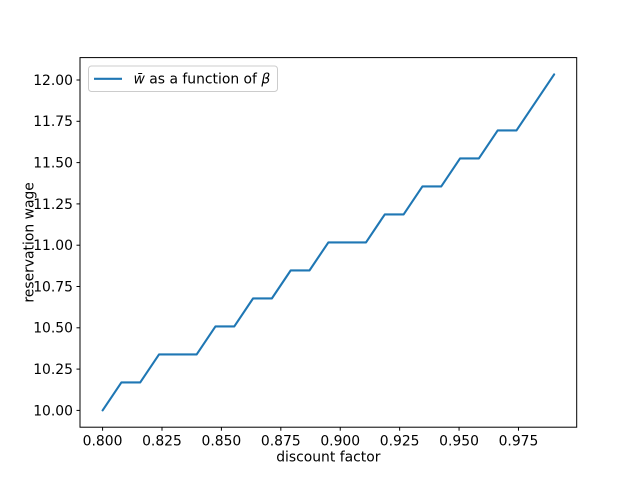  Describe the element at coordinates (459, 442) in the screenshot. I see `x-tick-label: 0.950` at that location.